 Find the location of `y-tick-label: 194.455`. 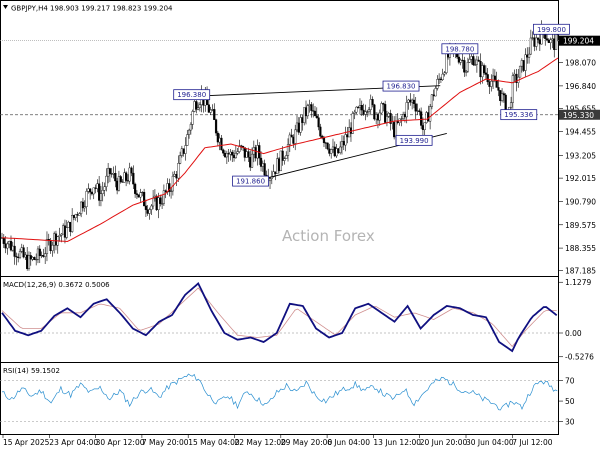

y-tick-label: 194.455 is located at coordinates (580, 131).